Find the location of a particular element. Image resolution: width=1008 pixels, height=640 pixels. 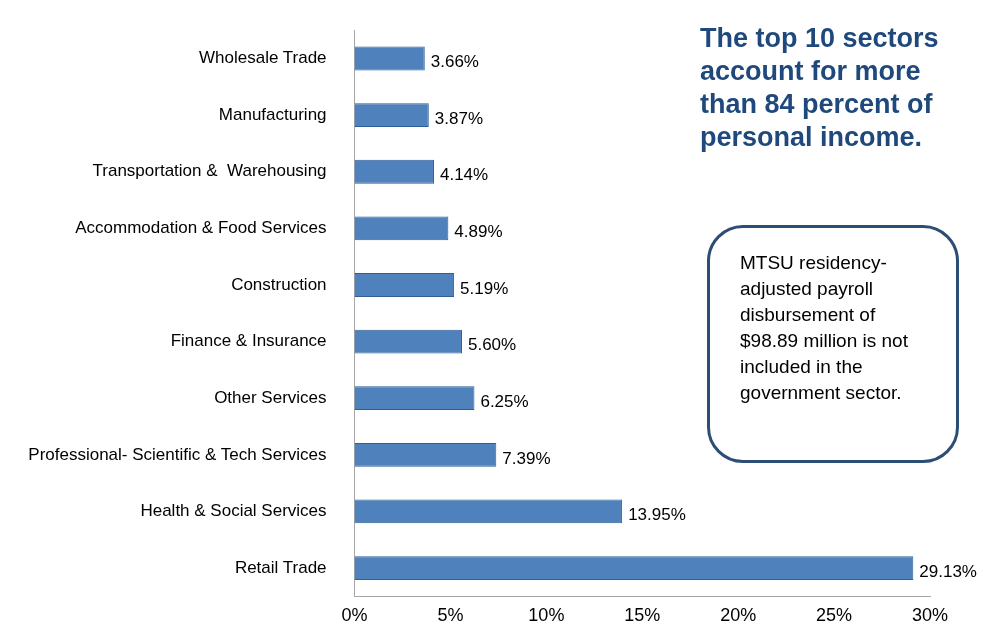

data-label: 7.39% is located at coordinates (526, 458).